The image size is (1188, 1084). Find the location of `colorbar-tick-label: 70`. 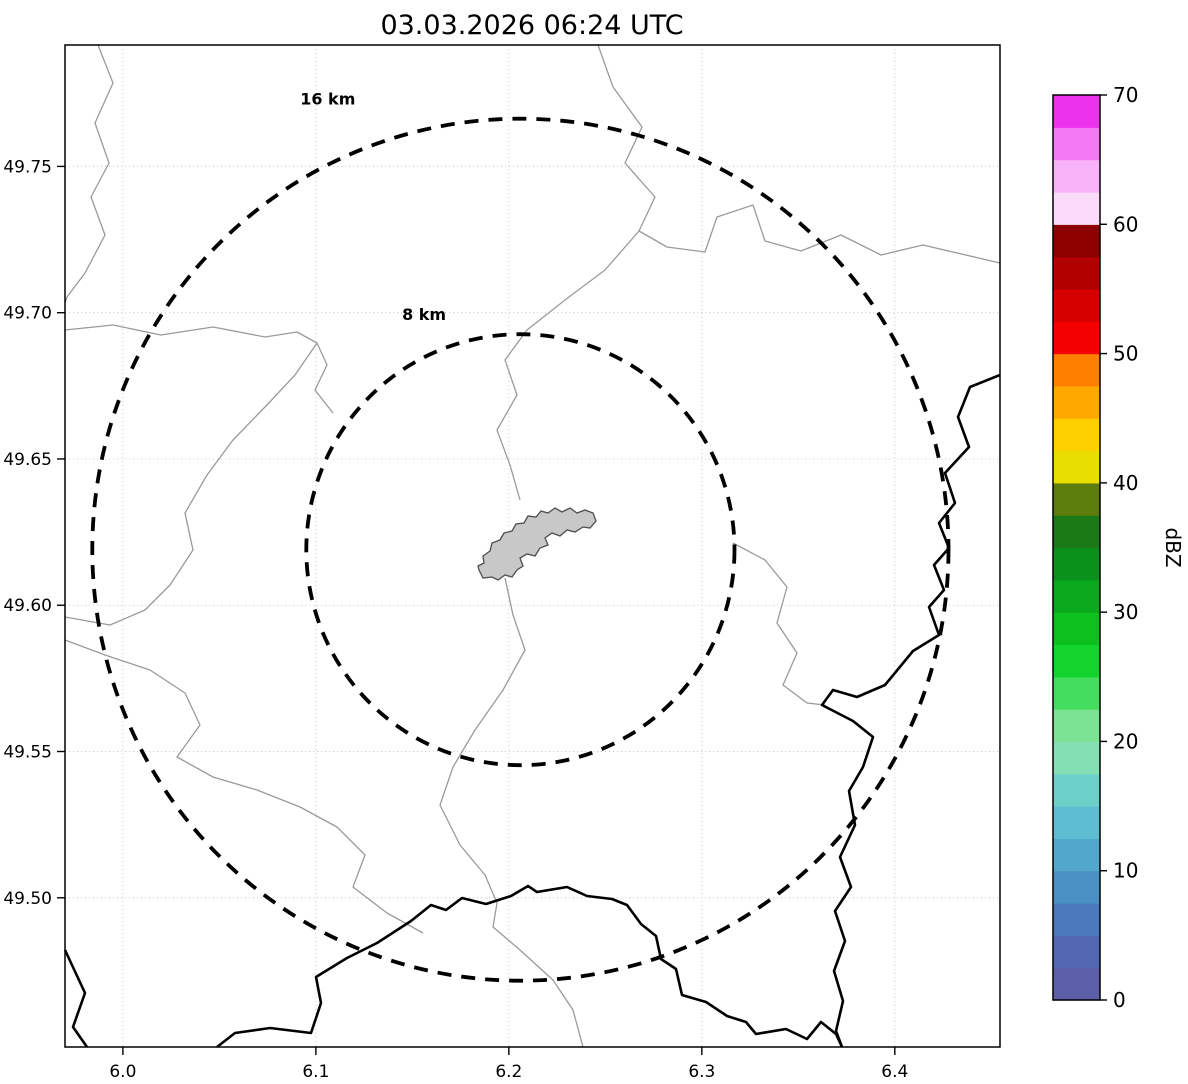

colorbar-tick-label: 70 is located at coordinates (1125, 95).